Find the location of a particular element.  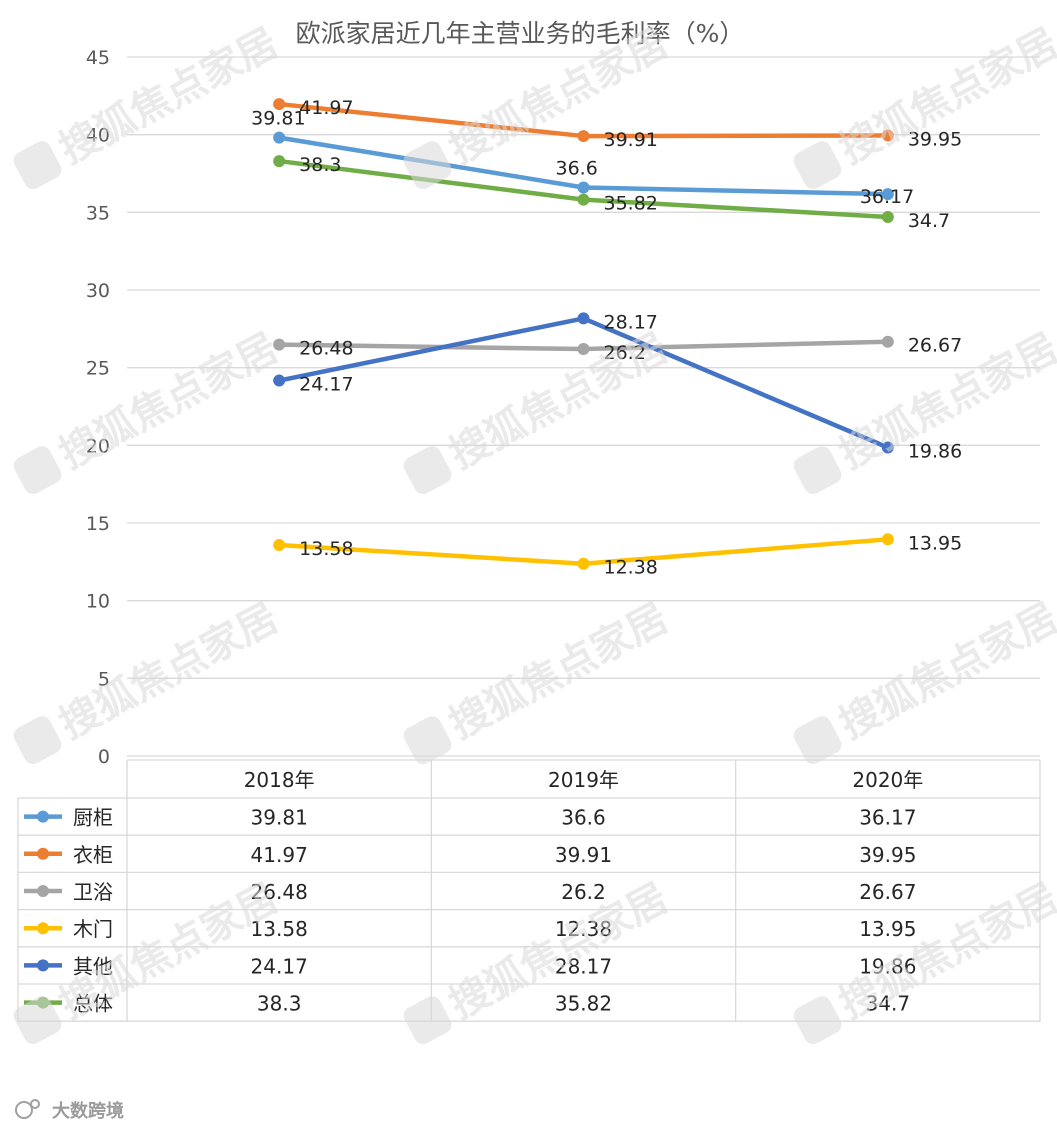

data-label: 38.3 is located at coordinates (320, 165).